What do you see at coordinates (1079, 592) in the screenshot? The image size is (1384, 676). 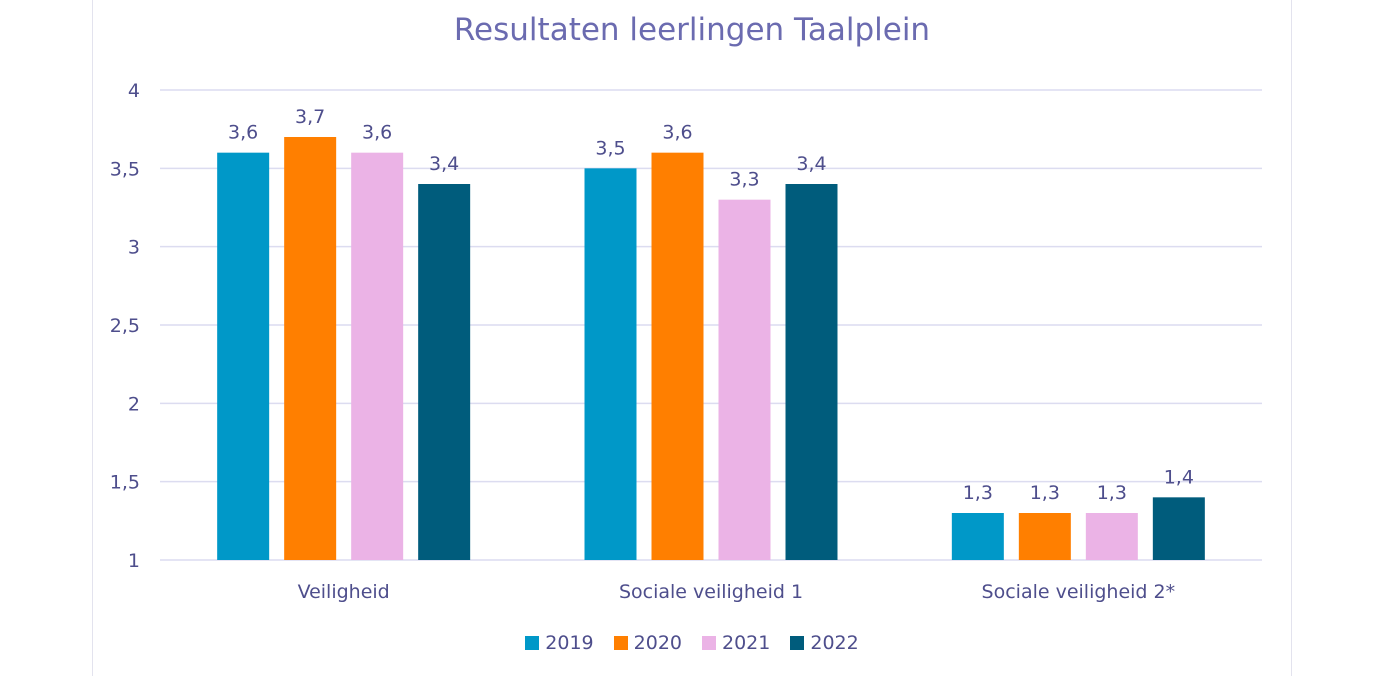 I see `x-tick-label: Sociale veiligheid 2*` at bounding box center [1079, 592].